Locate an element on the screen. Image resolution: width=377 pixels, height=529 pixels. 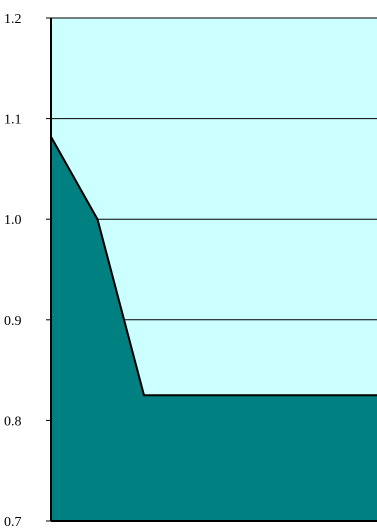
y-axis-tick-labels: 0.7 0.8 0.9 1.0 1.1 1.2 is located at coordinates (13, 270).